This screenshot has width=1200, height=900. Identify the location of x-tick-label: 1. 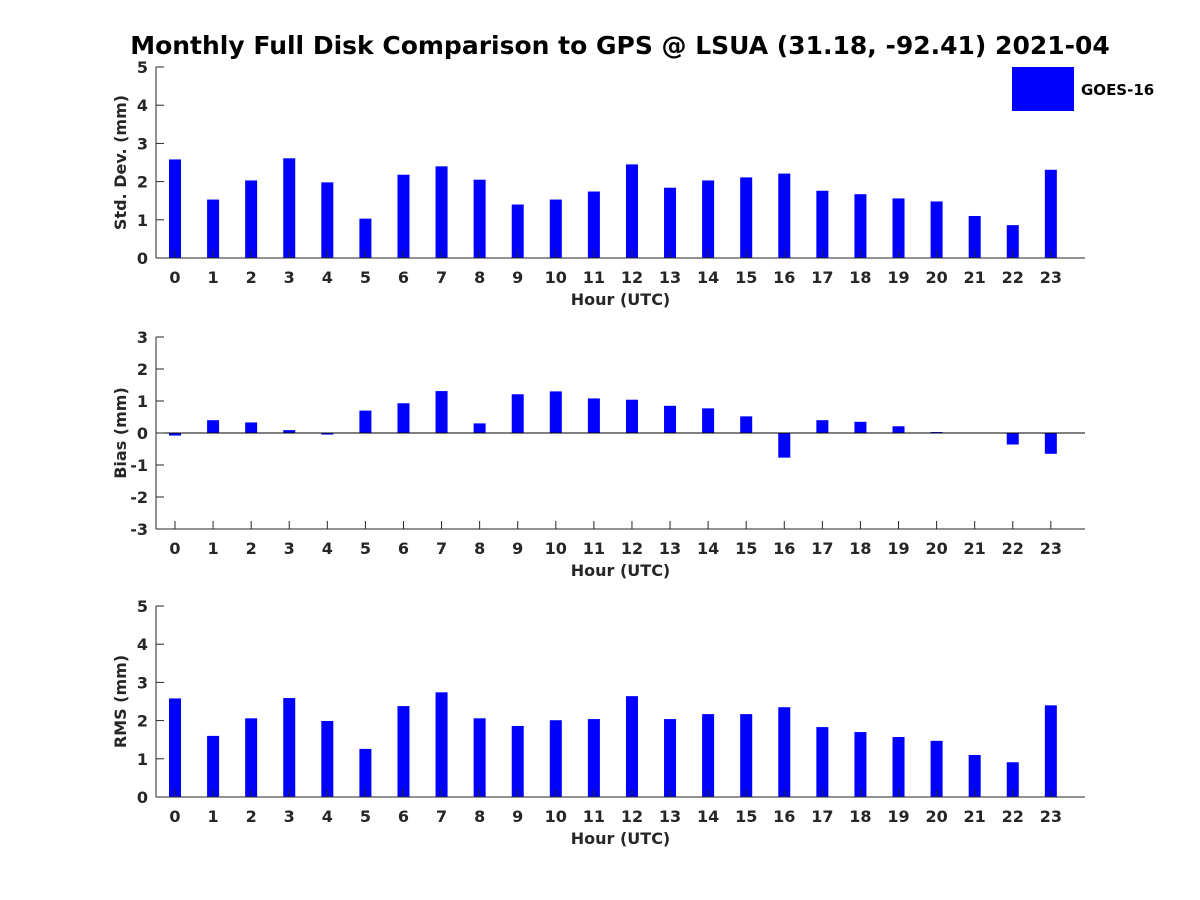
(213, 816).